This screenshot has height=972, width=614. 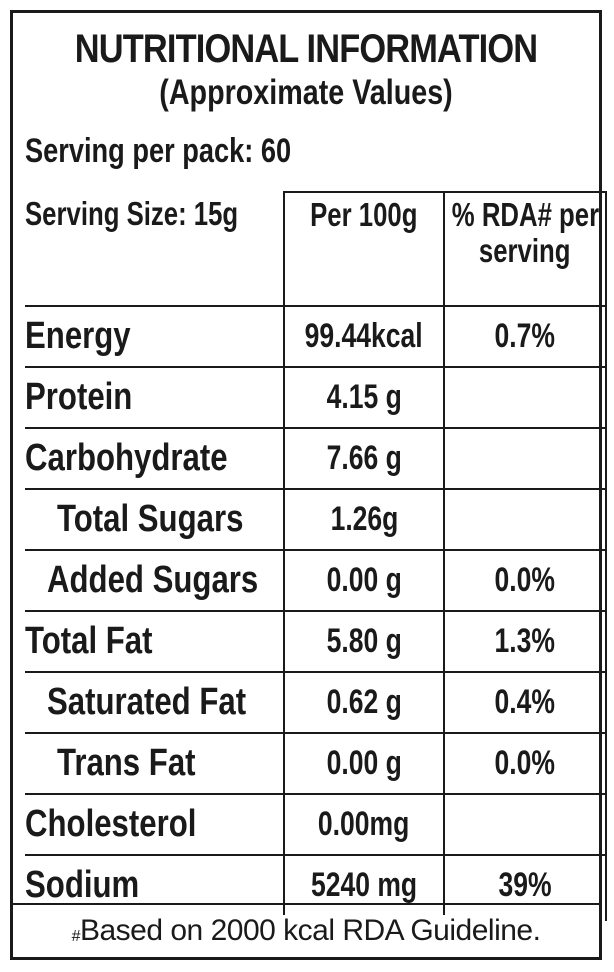 I want to click on nutrient-per100-cell: 5.80 g, so click(x=363, y=640).